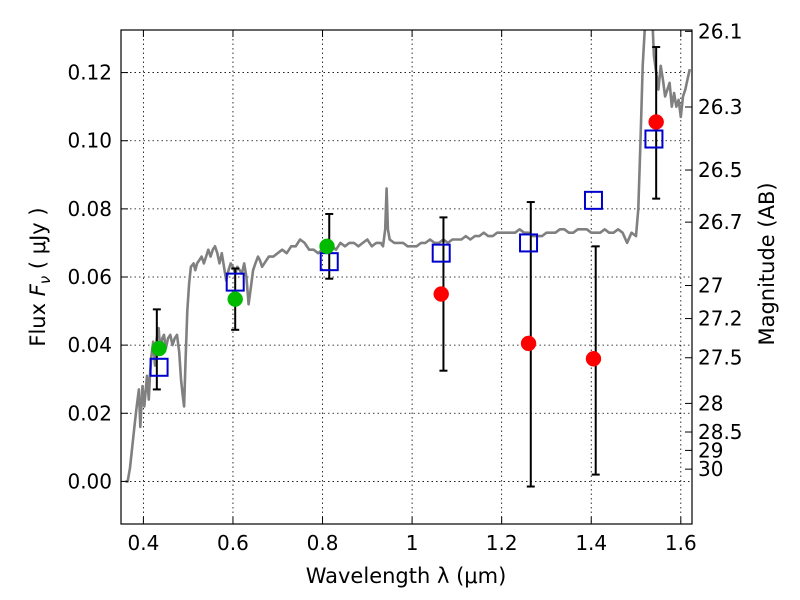 The height and width of the screenshot is (600, 800). I want to click on y-tick-label: 0.06, so click(89, 277).